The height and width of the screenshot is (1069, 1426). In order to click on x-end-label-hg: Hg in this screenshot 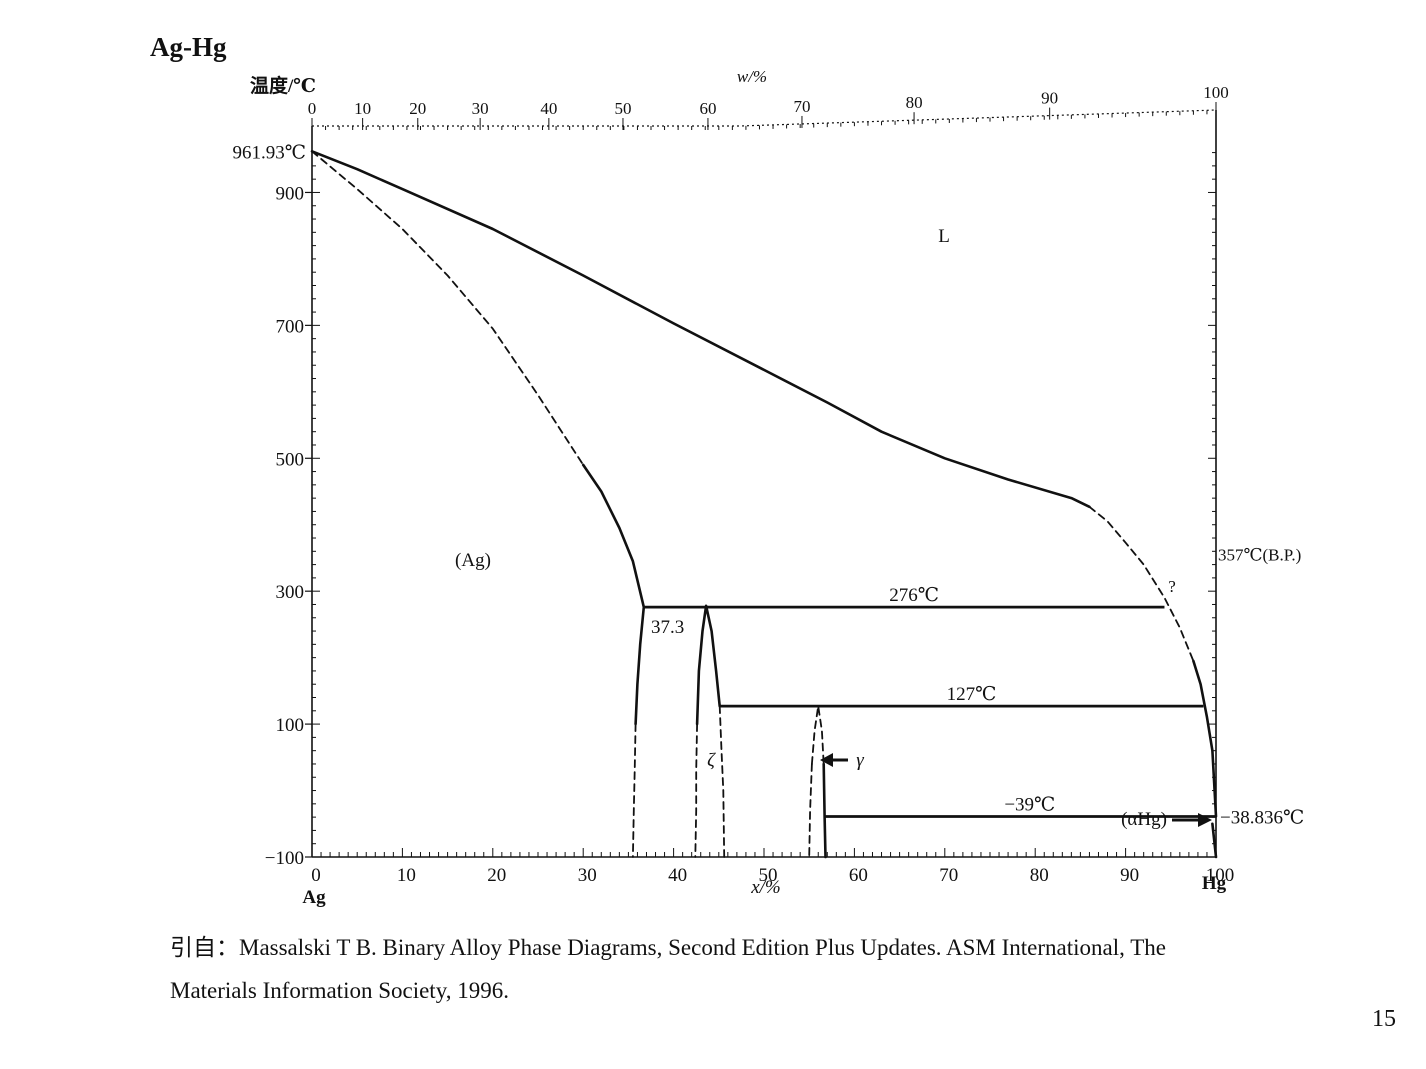, I will do `click(1214, 883)`.